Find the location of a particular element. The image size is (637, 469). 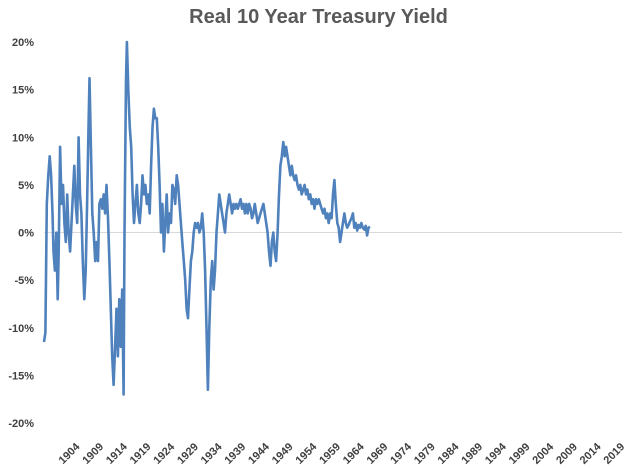

y-tick-label: -15% is located at coordinates (21, 376).